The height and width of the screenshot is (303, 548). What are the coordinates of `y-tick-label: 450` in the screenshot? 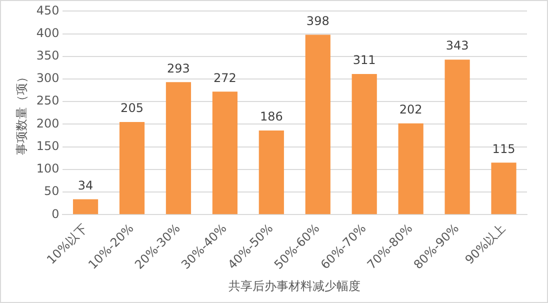 It's located at (48, 10).